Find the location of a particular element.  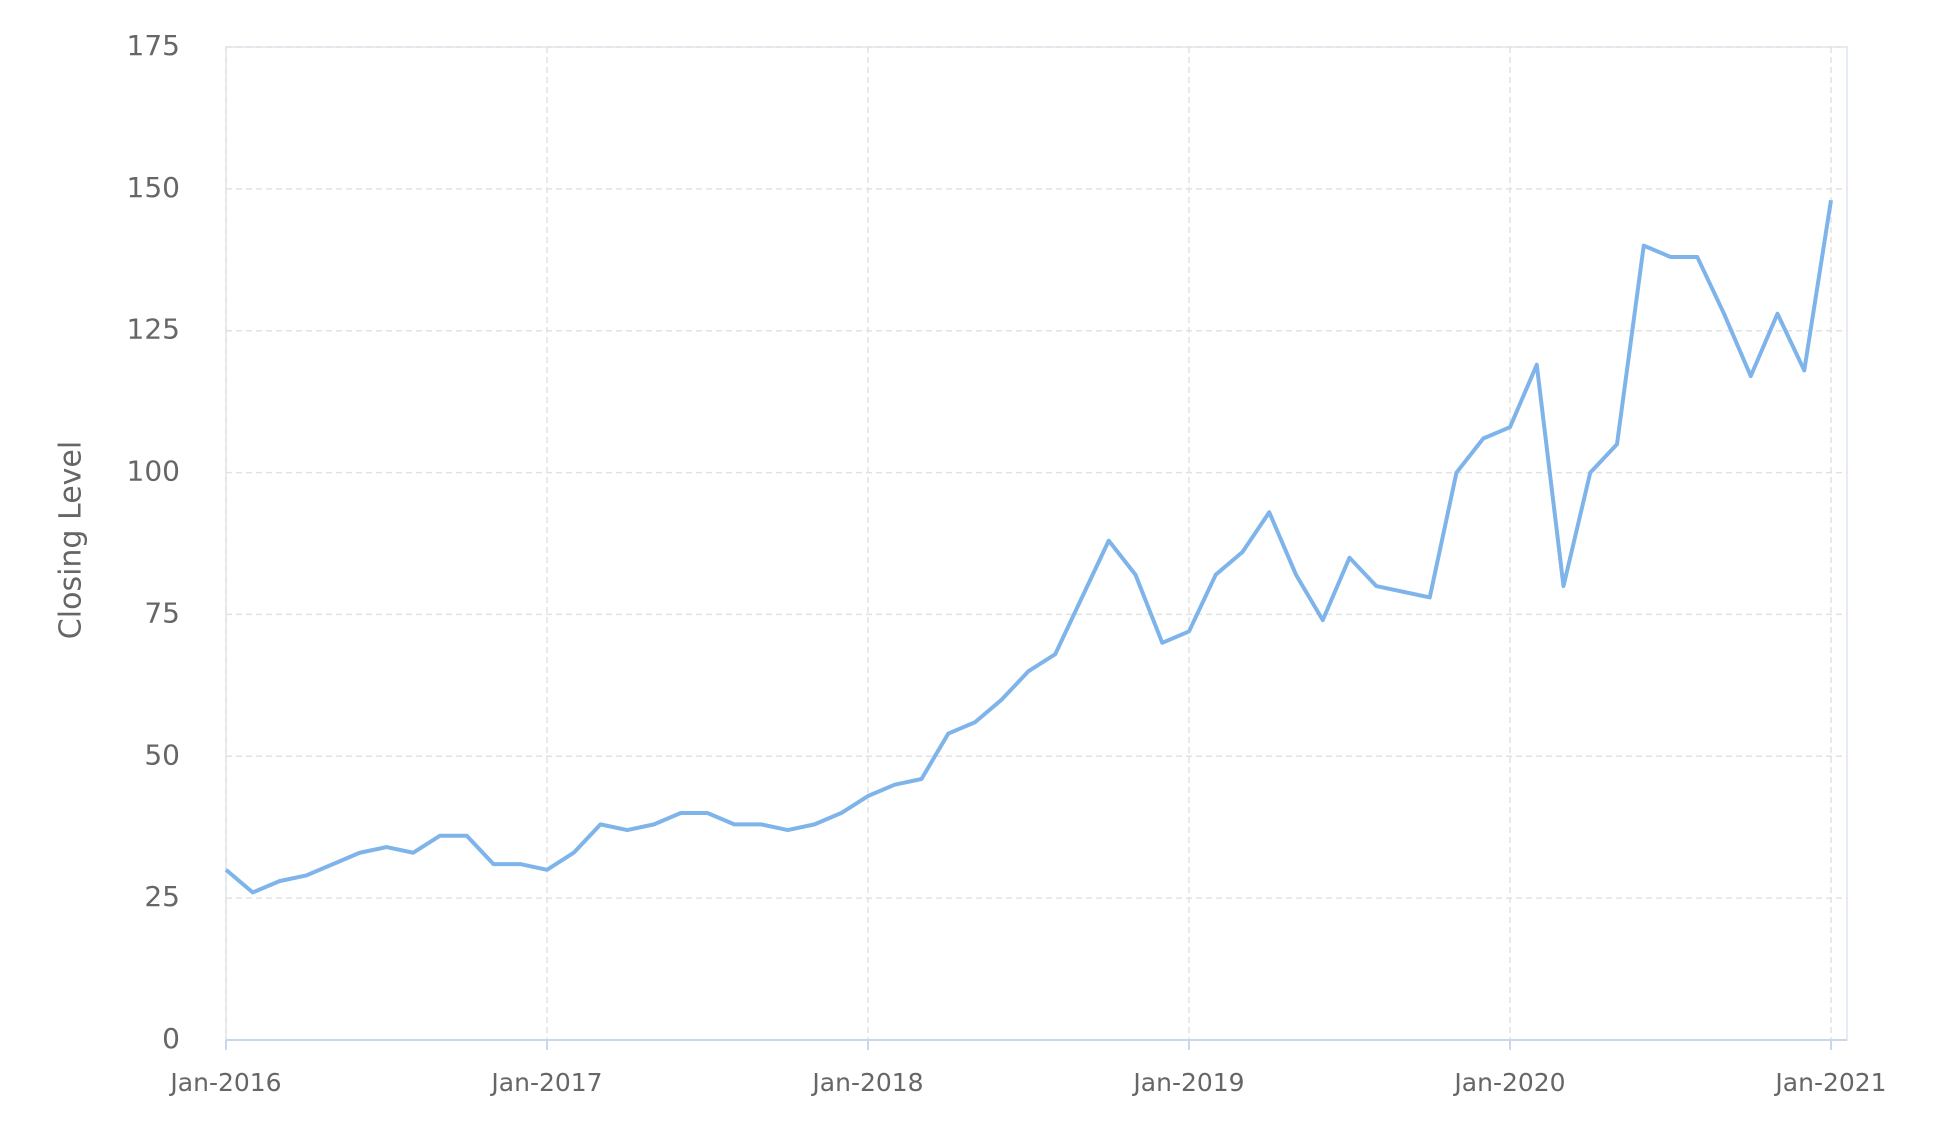

x-tick-label: Jan-2021 is located at coordinates (1829, 1082).